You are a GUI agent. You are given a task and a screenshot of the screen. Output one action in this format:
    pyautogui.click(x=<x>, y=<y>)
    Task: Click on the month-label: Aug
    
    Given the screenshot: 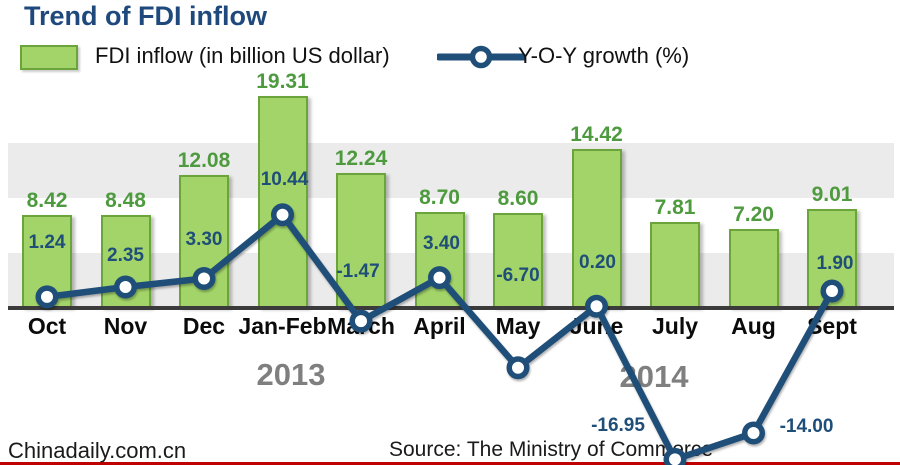 What is the action you would take?
    pyautogui.click(x=753, y=326)
    